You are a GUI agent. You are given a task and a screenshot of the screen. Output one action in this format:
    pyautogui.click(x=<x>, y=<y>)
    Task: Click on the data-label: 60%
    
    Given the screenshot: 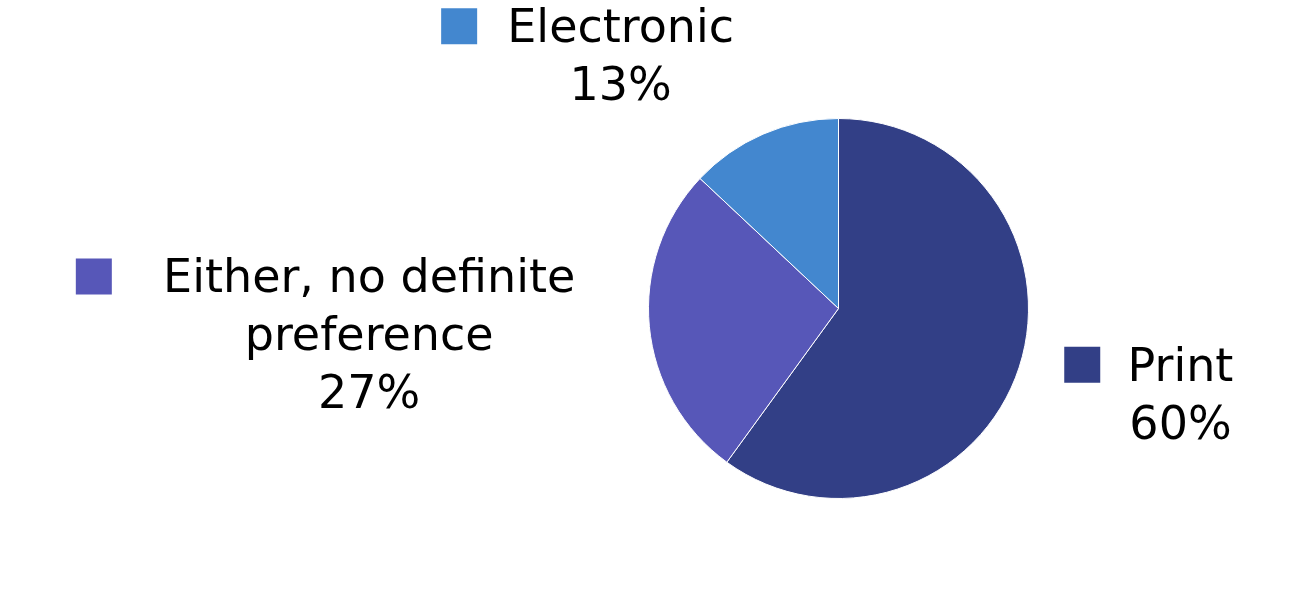 What is the action you would take?
    pyautogui.click(x=1180, y=422)
    